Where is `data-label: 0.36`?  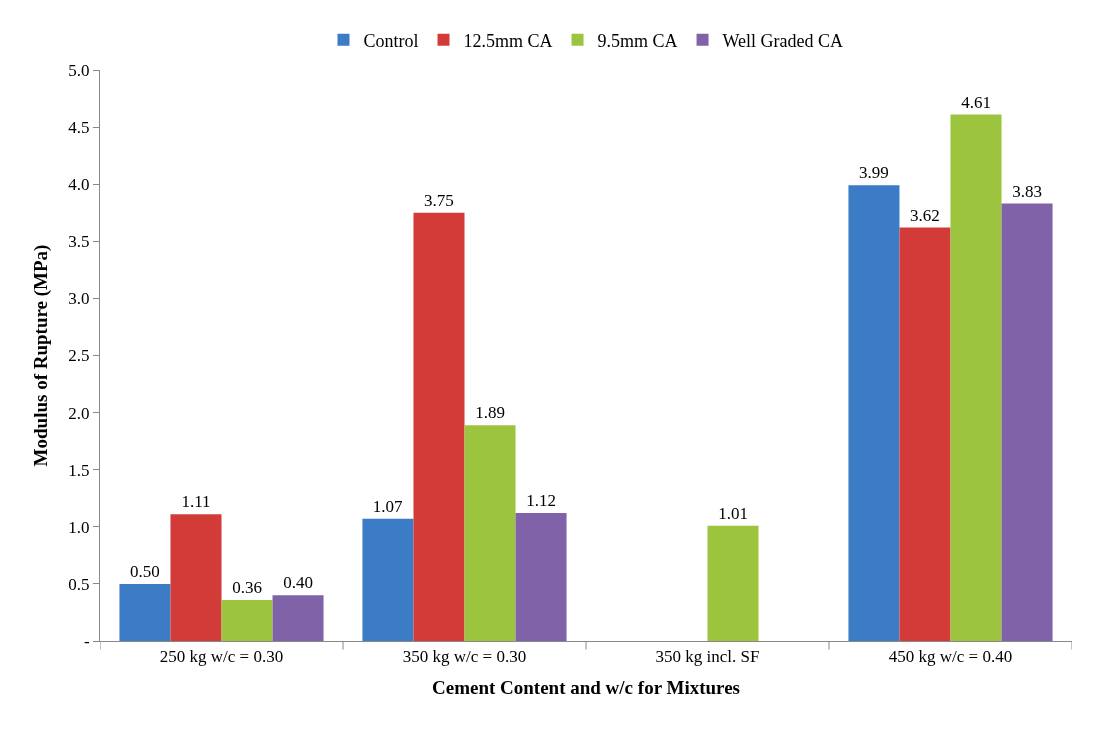 data-label: 0.36 is located at coordinates (247, 587).